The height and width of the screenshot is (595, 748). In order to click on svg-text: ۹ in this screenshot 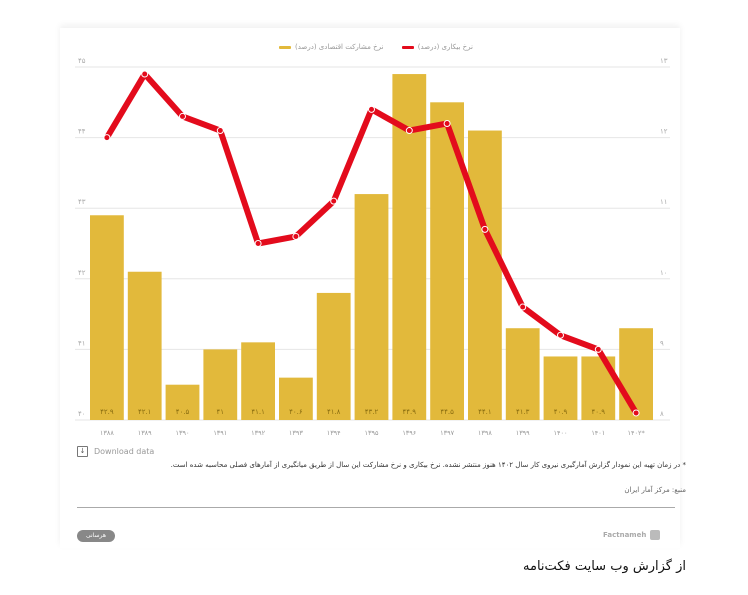, I will do `click(662, 343)`.